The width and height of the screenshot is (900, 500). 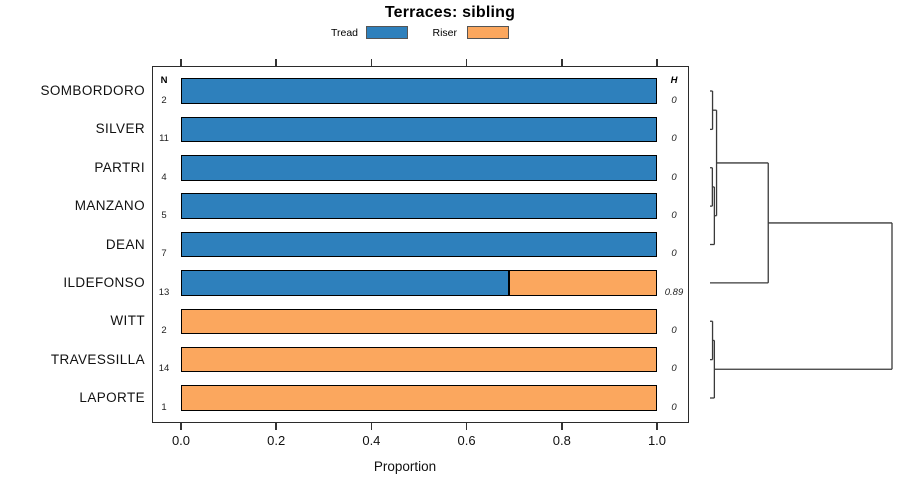 What do you see at coordinates (405, 466) in the screenshot?
I see `x-axis-label: Proportion` at bounding box center [405, 466].